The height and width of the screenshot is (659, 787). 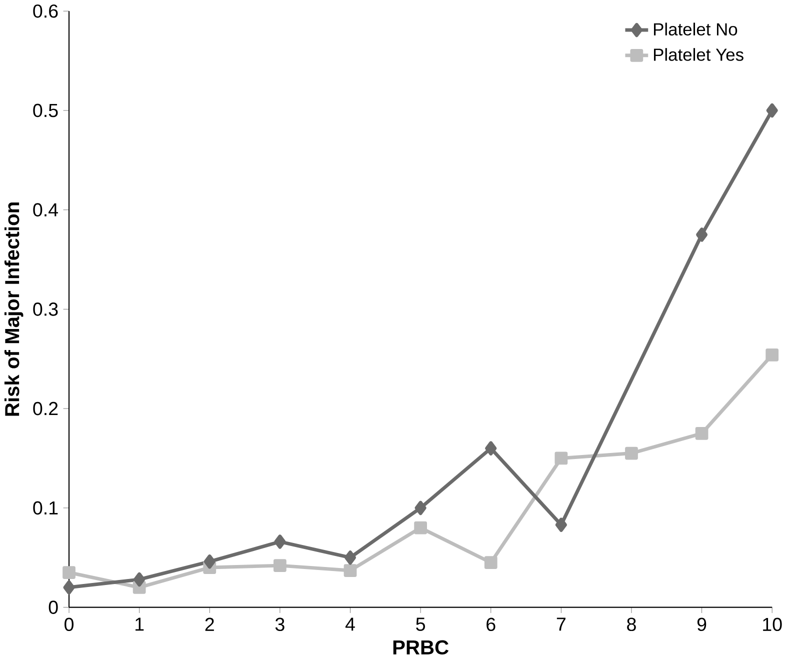 I want to click on y-tick-label: 0, so click(x=53, y=607).